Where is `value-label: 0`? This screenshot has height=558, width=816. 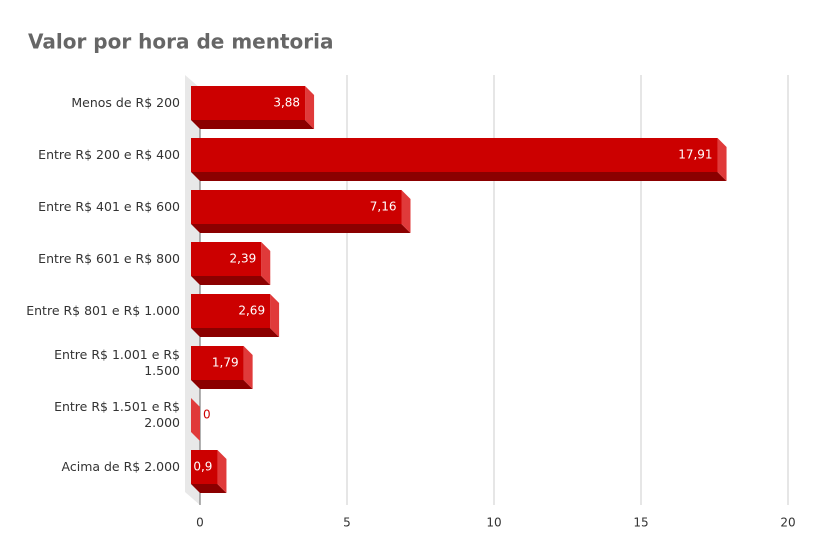
value-label: 0 is located at coordinates (207, 415).